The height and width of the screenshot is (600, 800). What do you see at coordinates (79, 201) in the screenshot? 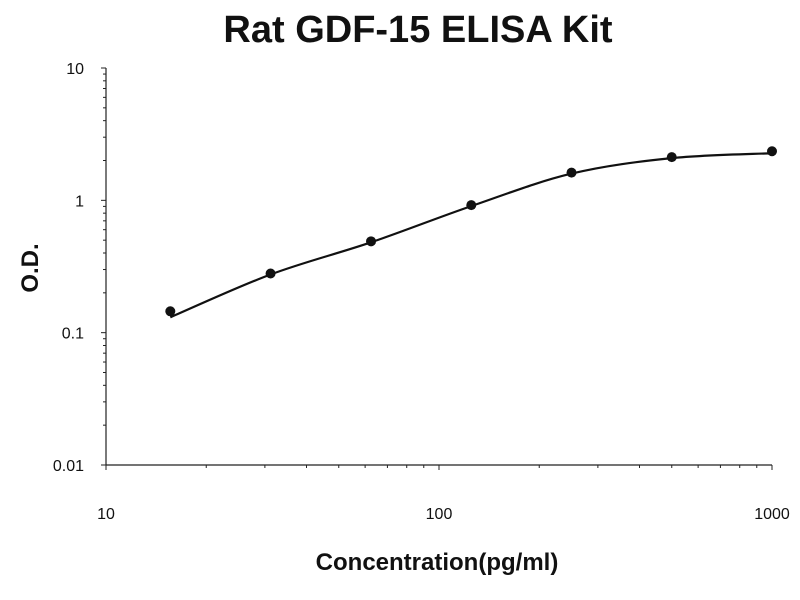
I see `y-tick-label: 1` at bounding box center [79, 201].